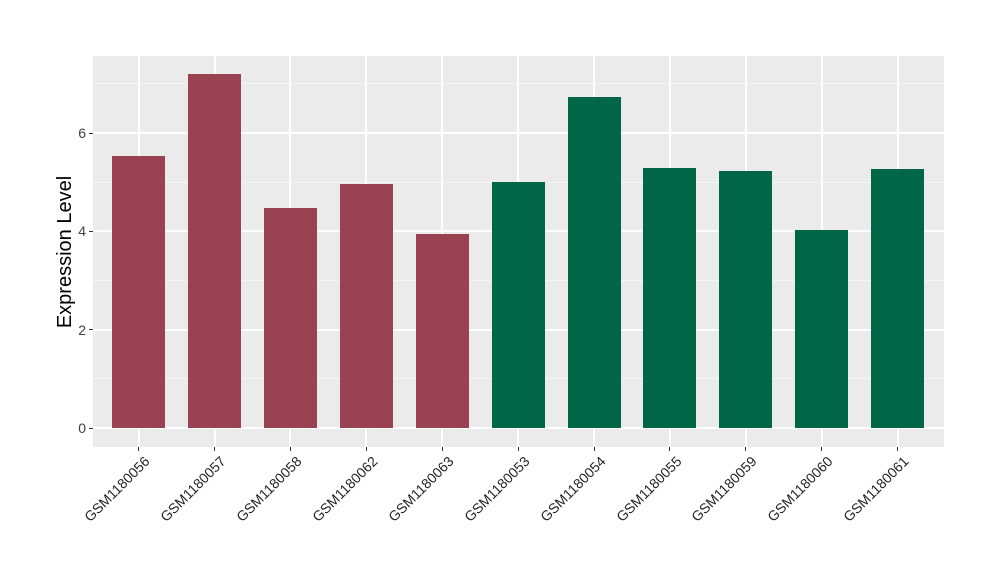 The image size is (1000, 580). Describe the element at coordinates (344, 489) in the screenshot. I see `x-tick-label-GSM1180062: GSM1180062` at that location.